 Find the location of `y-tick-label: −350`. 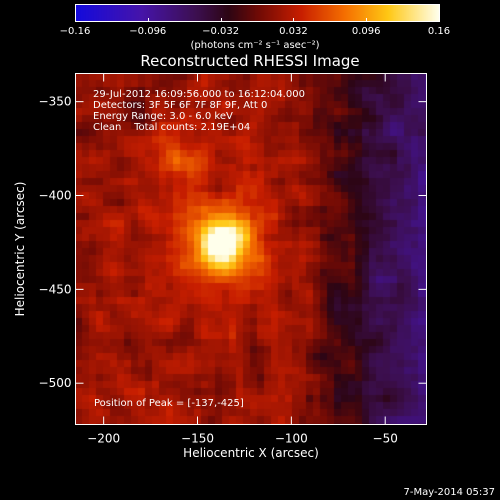

y-tick-label: −350 is located at coordinates (55, 102).